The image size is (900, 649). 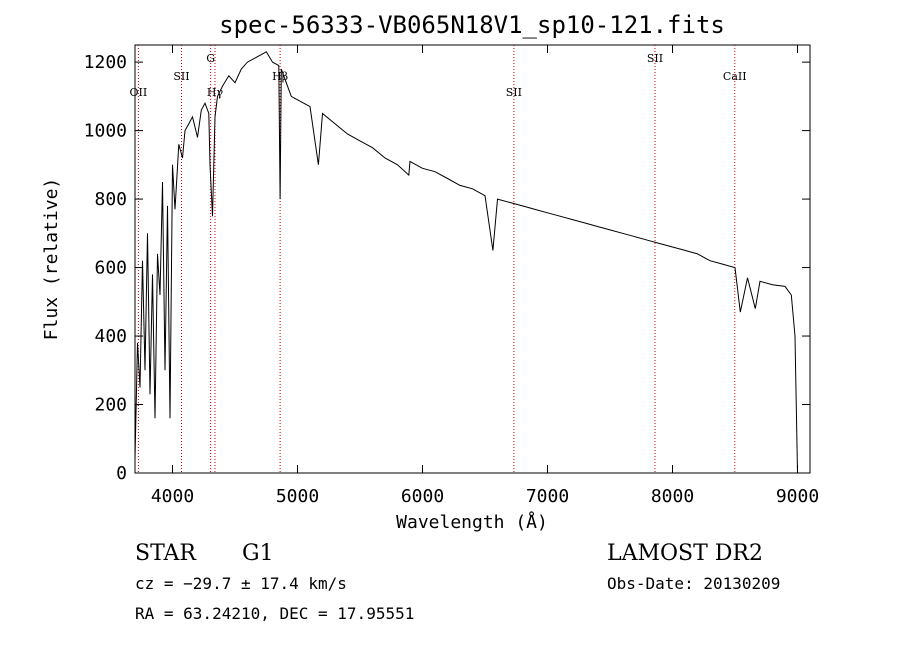 I want to click on line-marker-label: G, so click(x=210, y=58).